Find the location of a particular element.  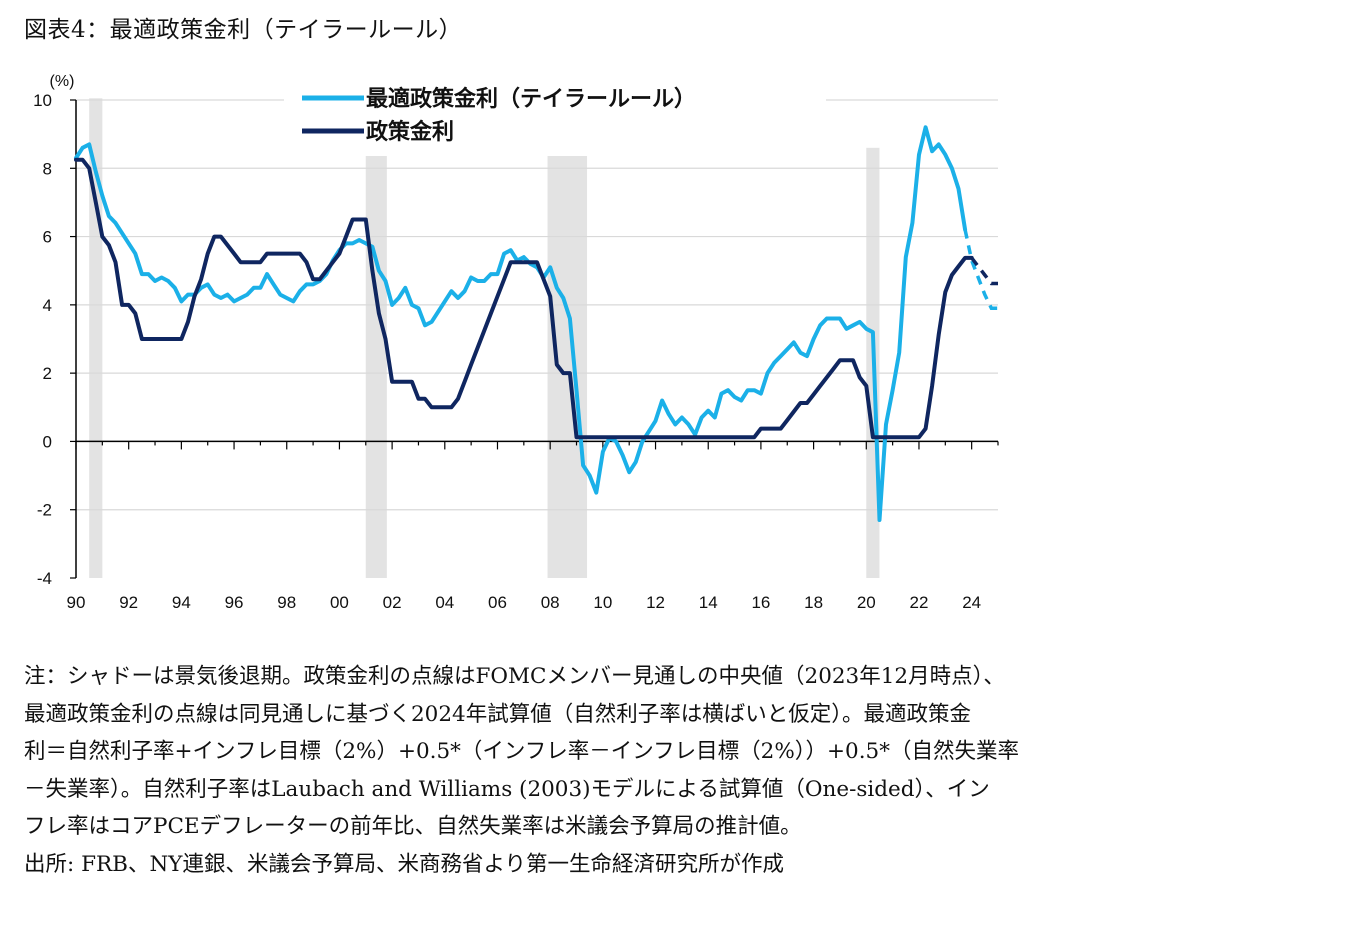

x-tick-label: 90 is located at coordinates (76, 602).